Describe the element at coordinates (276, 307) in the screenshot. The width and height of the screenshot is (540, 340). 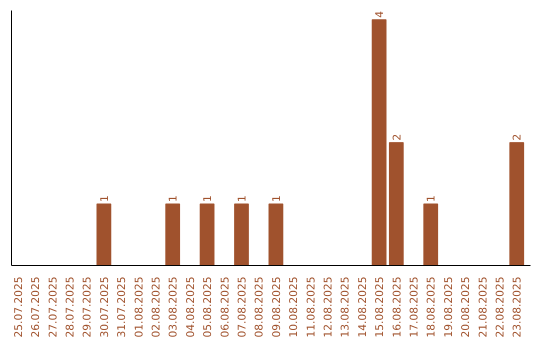
I see `x-tick-label: 09.08.2025` at that location.